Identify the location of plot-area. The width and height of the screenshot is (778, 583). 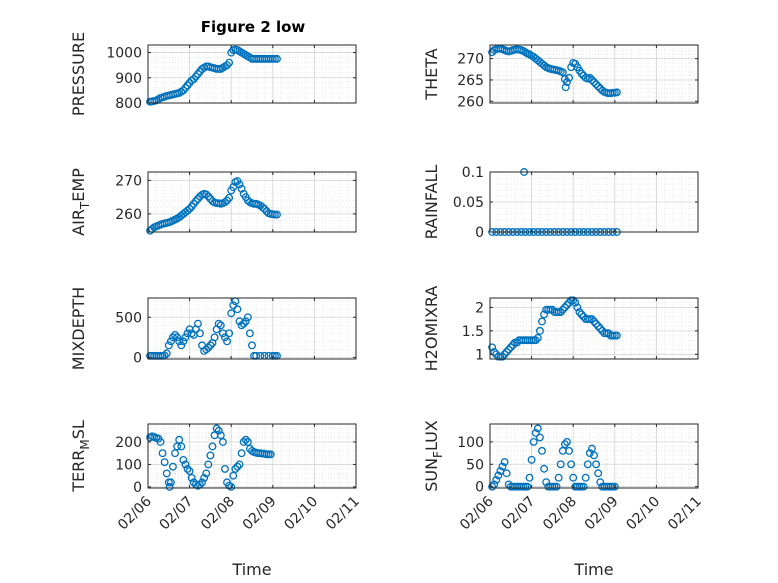
(252, 456).